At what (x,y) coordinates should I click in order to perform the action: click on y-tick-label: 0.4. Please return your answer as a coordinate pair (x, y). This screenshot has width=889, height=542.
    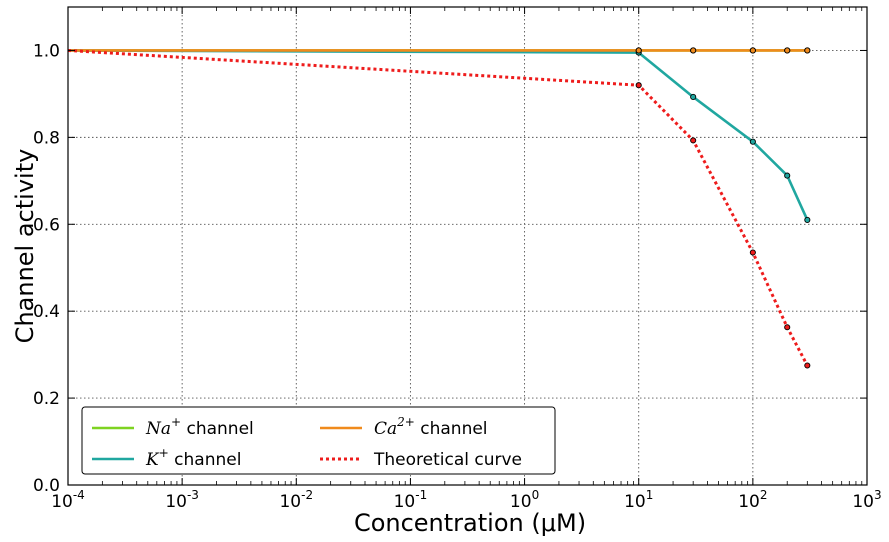
    Looking at the image, I should click on (46, 312).